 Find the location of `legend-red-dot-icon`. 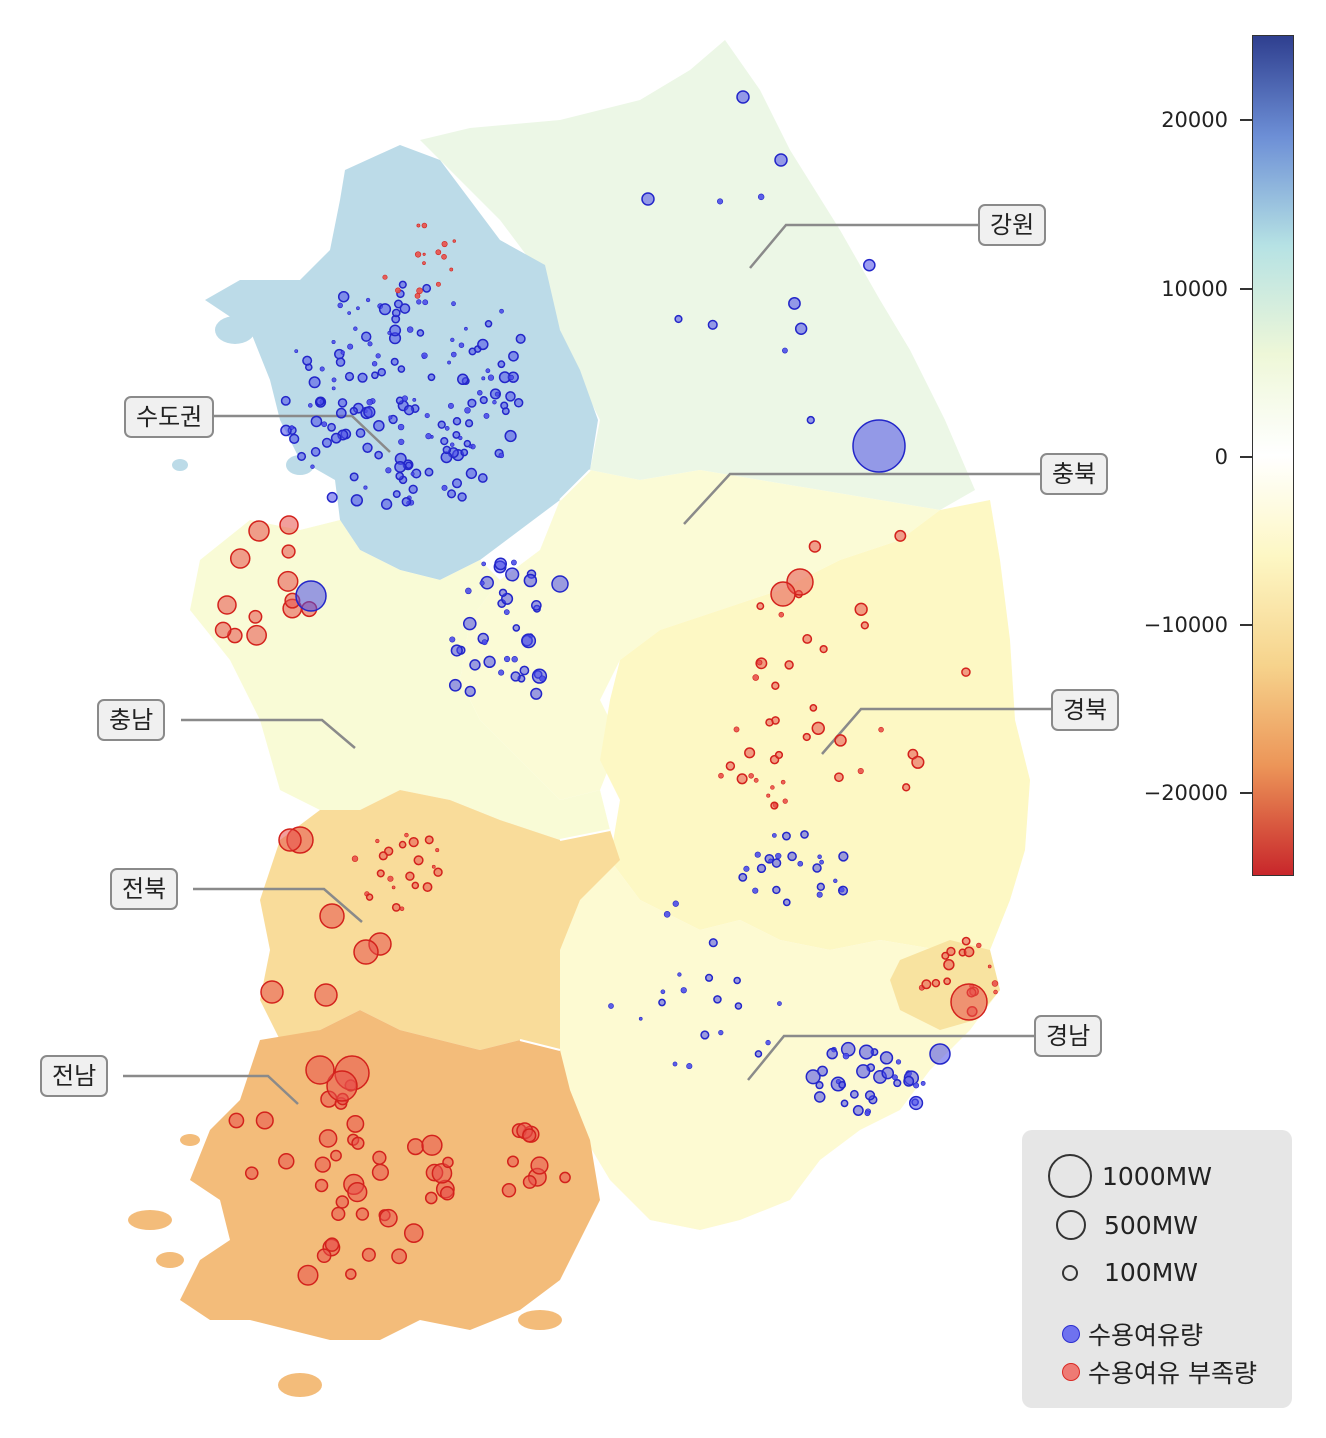

legend-red-dot-icon is located at coordinates (1071, 1372).